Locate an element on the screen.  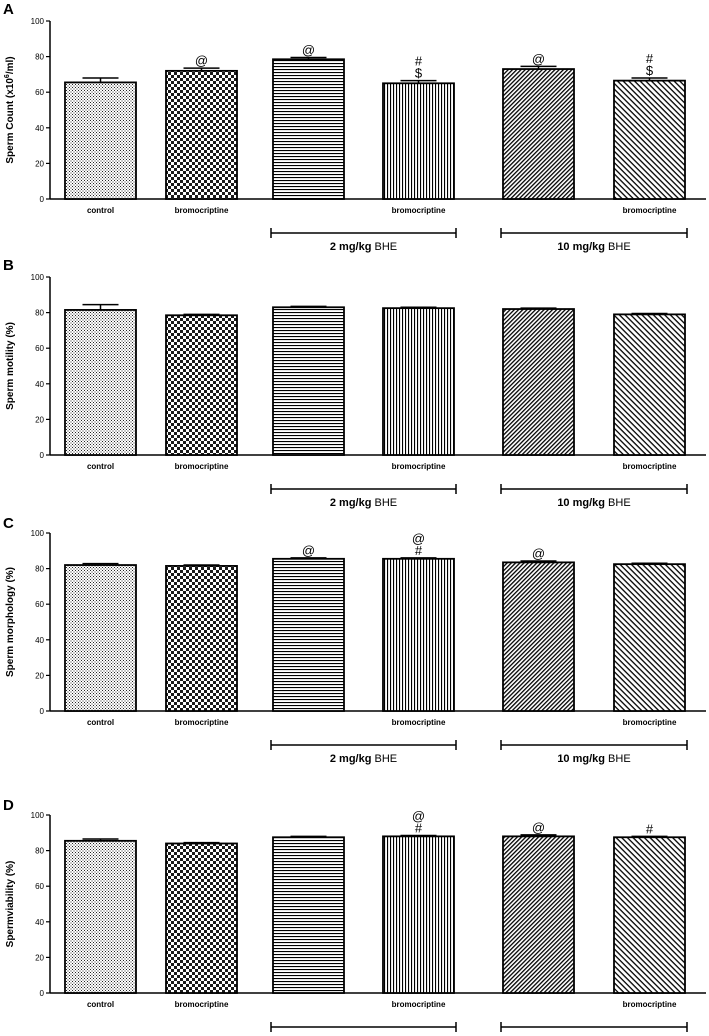
panel-letter: B is located at coordinates (8, 265).